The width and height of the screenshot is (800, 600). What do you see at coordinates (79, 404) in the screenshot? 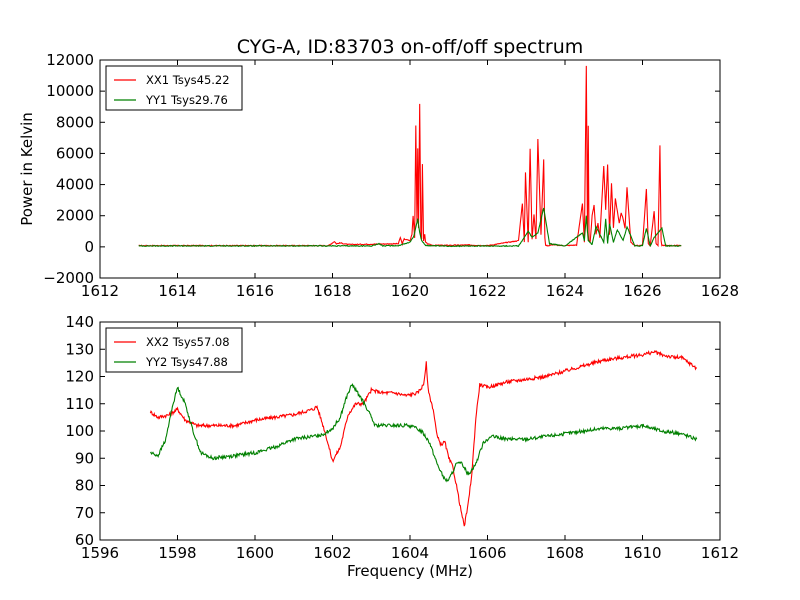
I see `y-tick-label: 110` at bounding box center [79, 404].